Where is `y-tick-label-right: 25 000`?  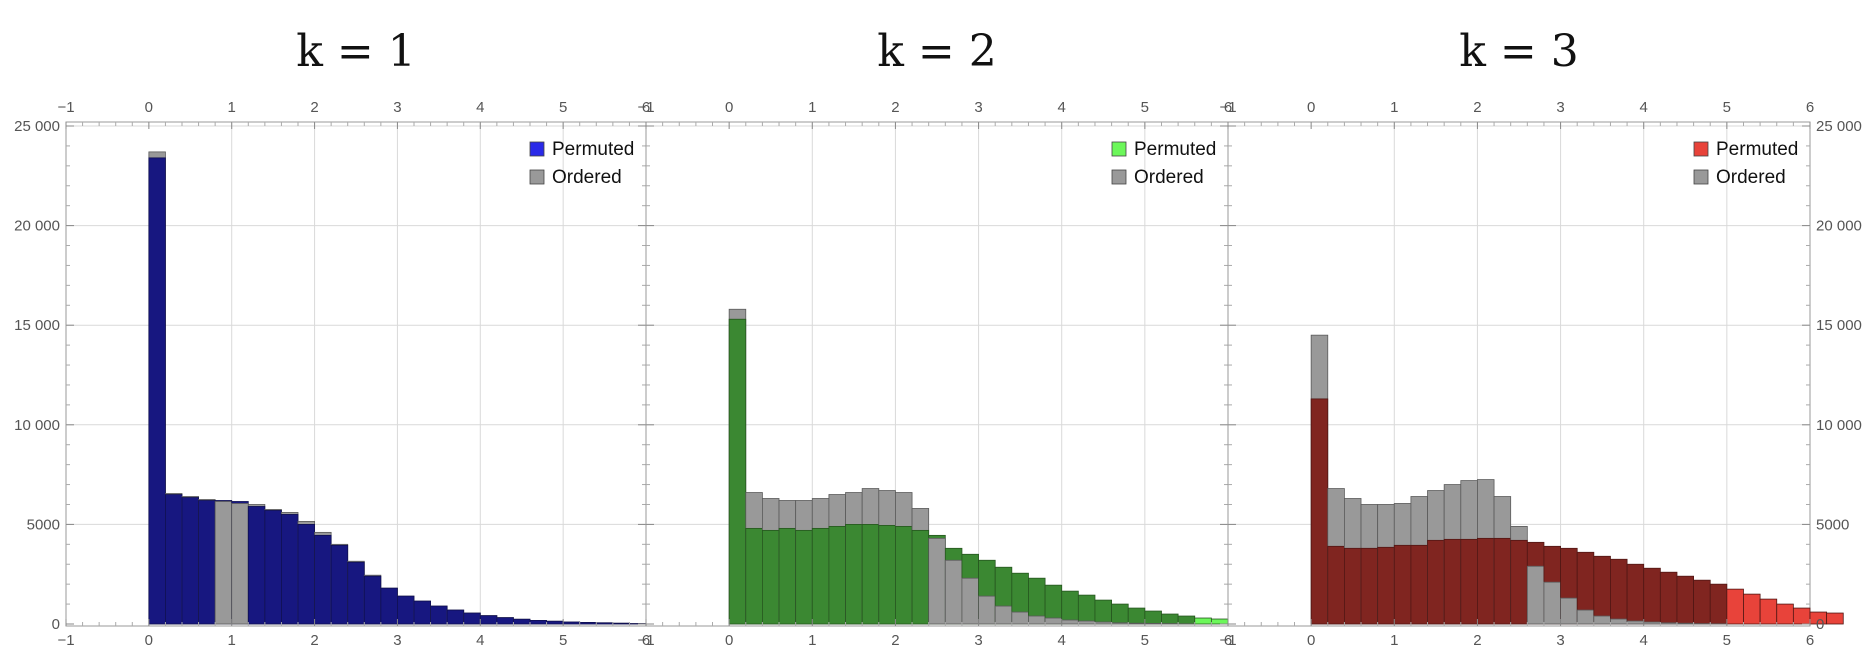 y-tick-label-right: 25 000 is located at coordinates (1839, 126).